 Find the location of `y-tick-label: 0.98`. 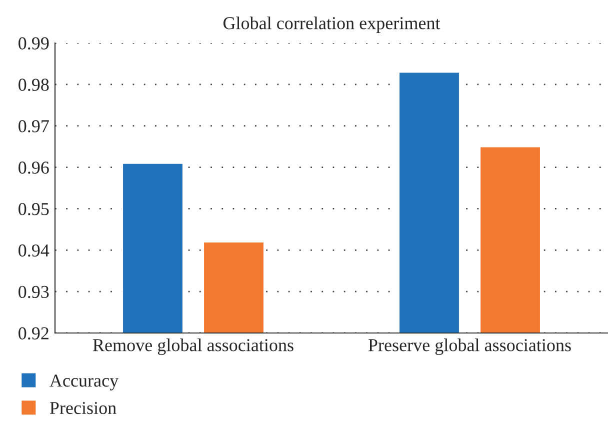

y-tick-label: 0.98 is located at coordinates (33, 84).